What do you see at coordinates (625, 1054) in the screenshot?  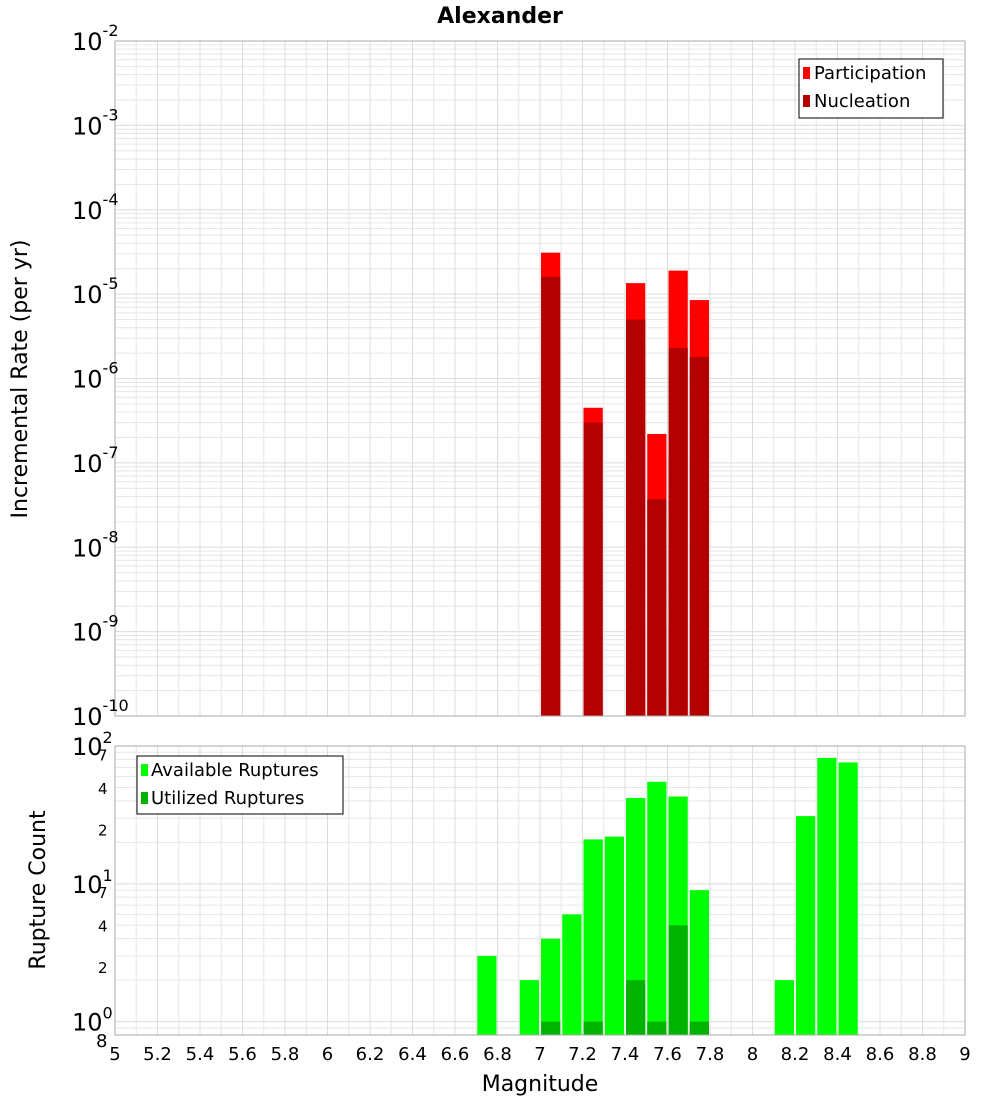 I see `x-tick-label: 7.4` at bounding box center [625, 1054].